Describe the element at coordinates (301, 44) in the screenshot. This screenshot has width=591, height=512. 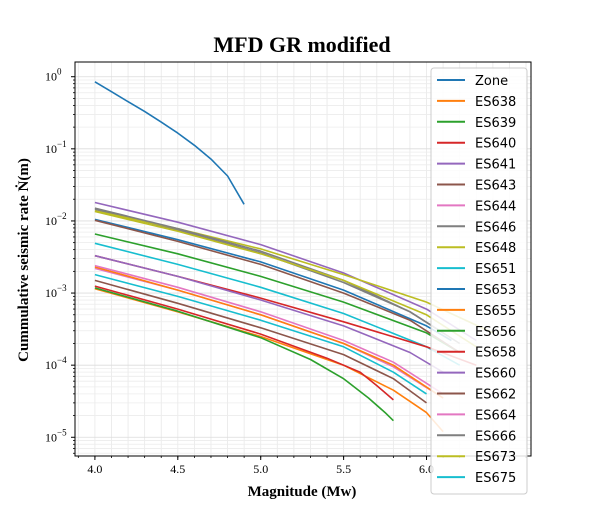
I see `chart-title: MFD GR modified` at that location.